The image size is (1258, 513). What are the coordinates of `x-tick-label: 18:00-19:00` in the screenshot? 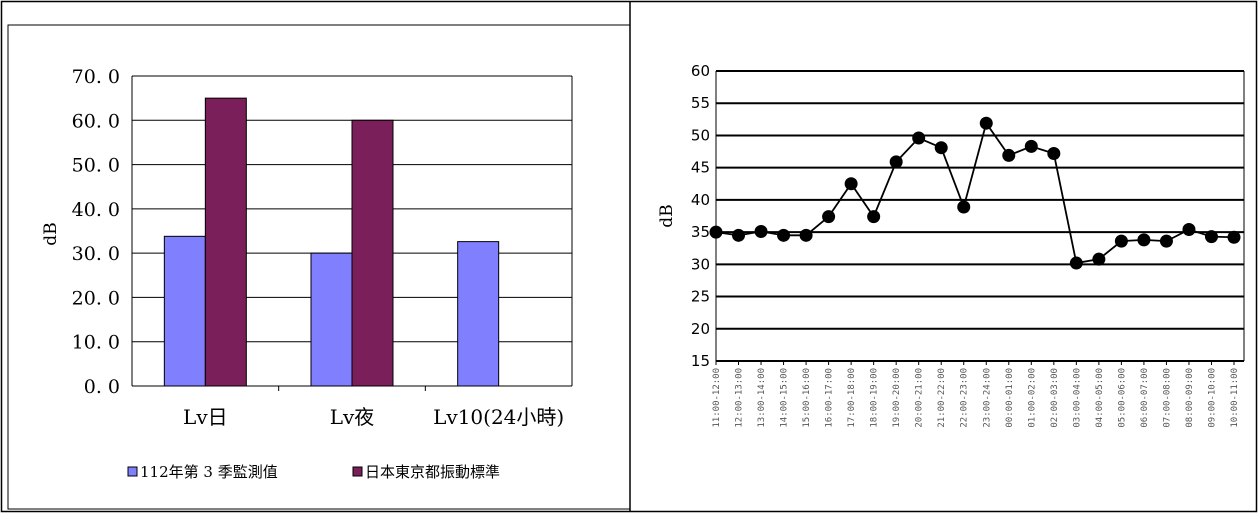 It's located at (875, 398).